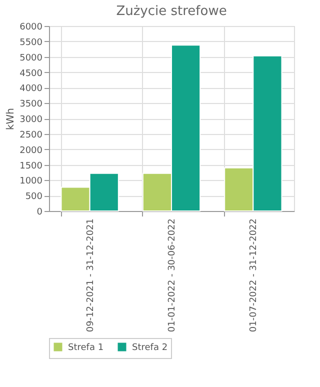  What do you see at coordinates (31, 73) in the screenshot?
I see `y-tick-label: 4500` at bounding box center [31, 73].